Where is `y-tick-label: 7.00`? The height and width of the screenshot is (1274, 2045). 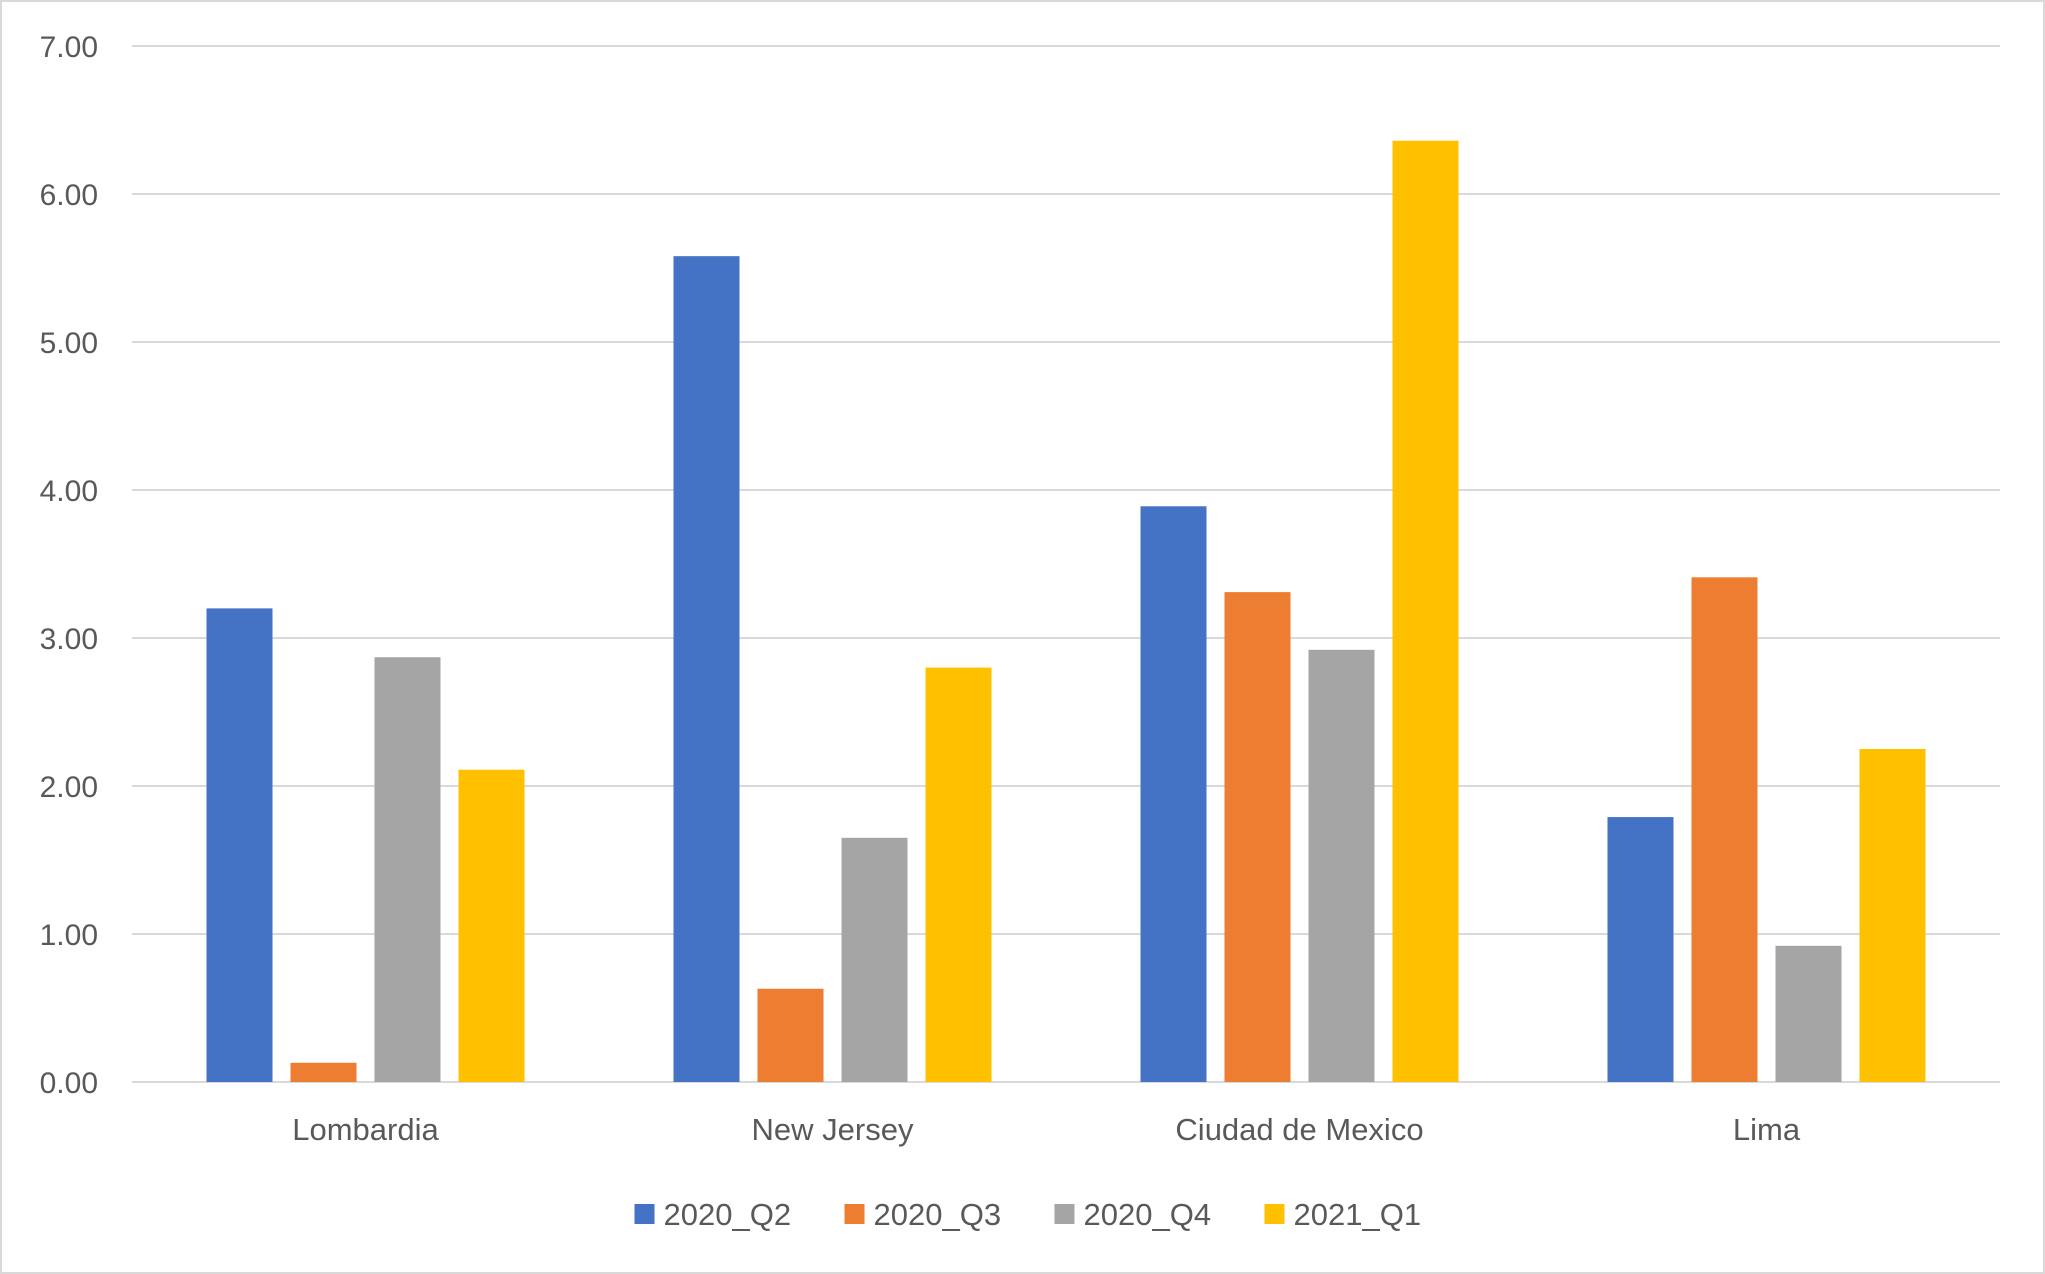
y-tick-label: 7.00 is located at coordinates (69, 47).